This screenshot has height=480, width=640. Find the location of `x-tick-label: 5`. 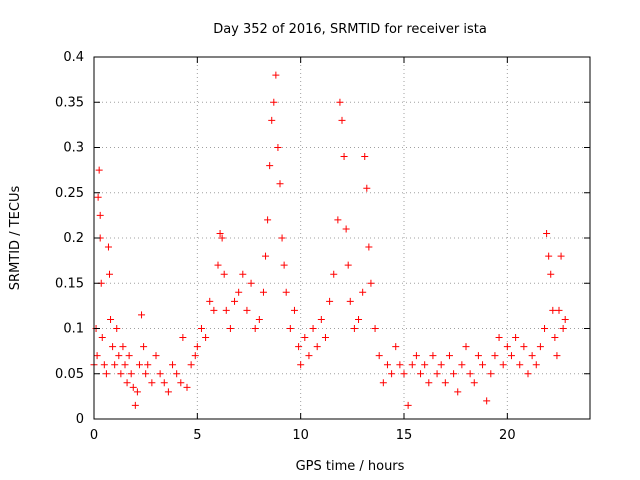

x-tick-label: 5 is located at coordinates (197, 435).